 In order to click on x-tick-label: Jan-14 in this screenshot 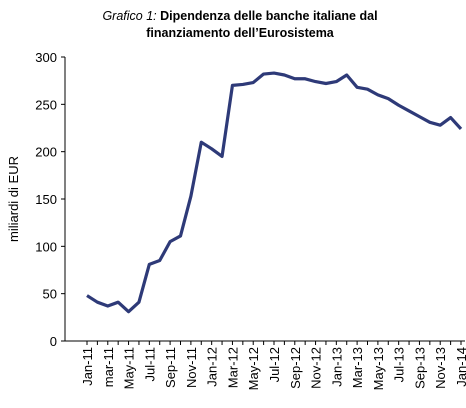, I will do `click(460, 367)`.